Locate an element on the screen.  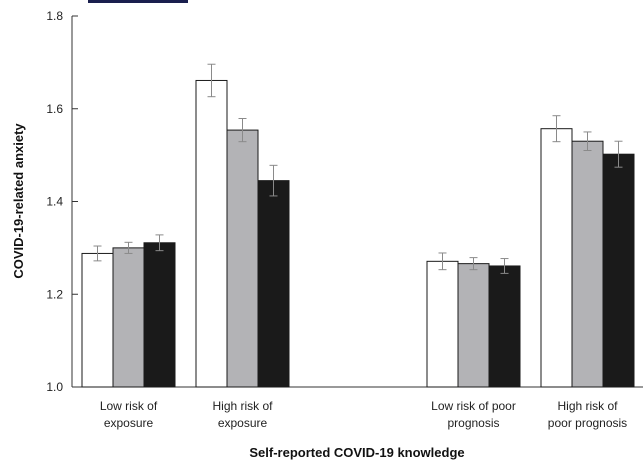
legend-box is located at coordinates (138, 1).